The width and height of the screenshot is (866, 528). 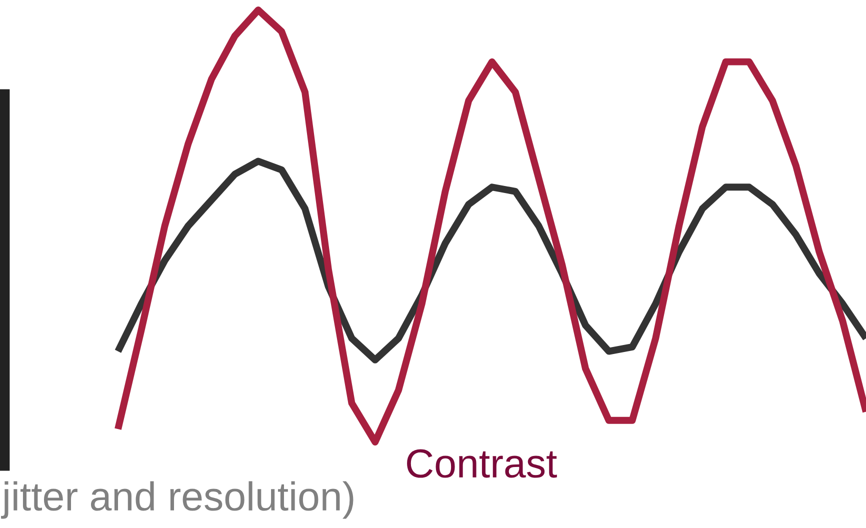 I want to click on text: jitter and resolution), so click(x=177, y=500).